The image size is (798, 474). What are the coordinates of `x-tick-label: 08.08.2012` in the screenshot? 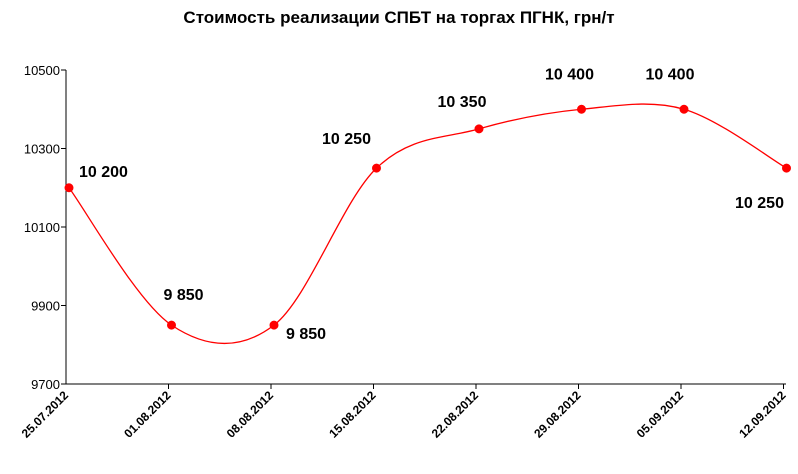 It's located at (250, 414).